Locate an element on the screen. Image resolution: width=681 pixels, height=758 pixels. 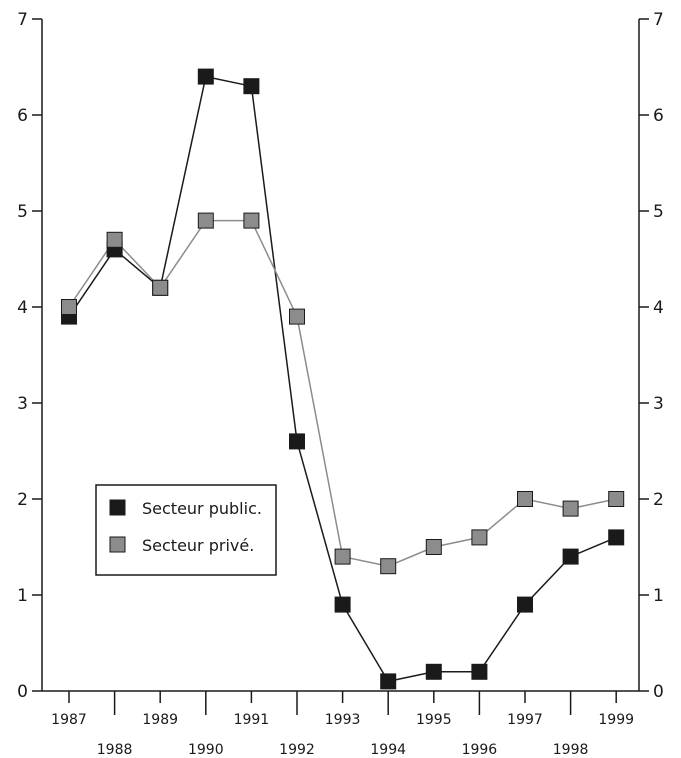
legend: Secteur public. Secteur privé. is located at coordinates (186, 530).